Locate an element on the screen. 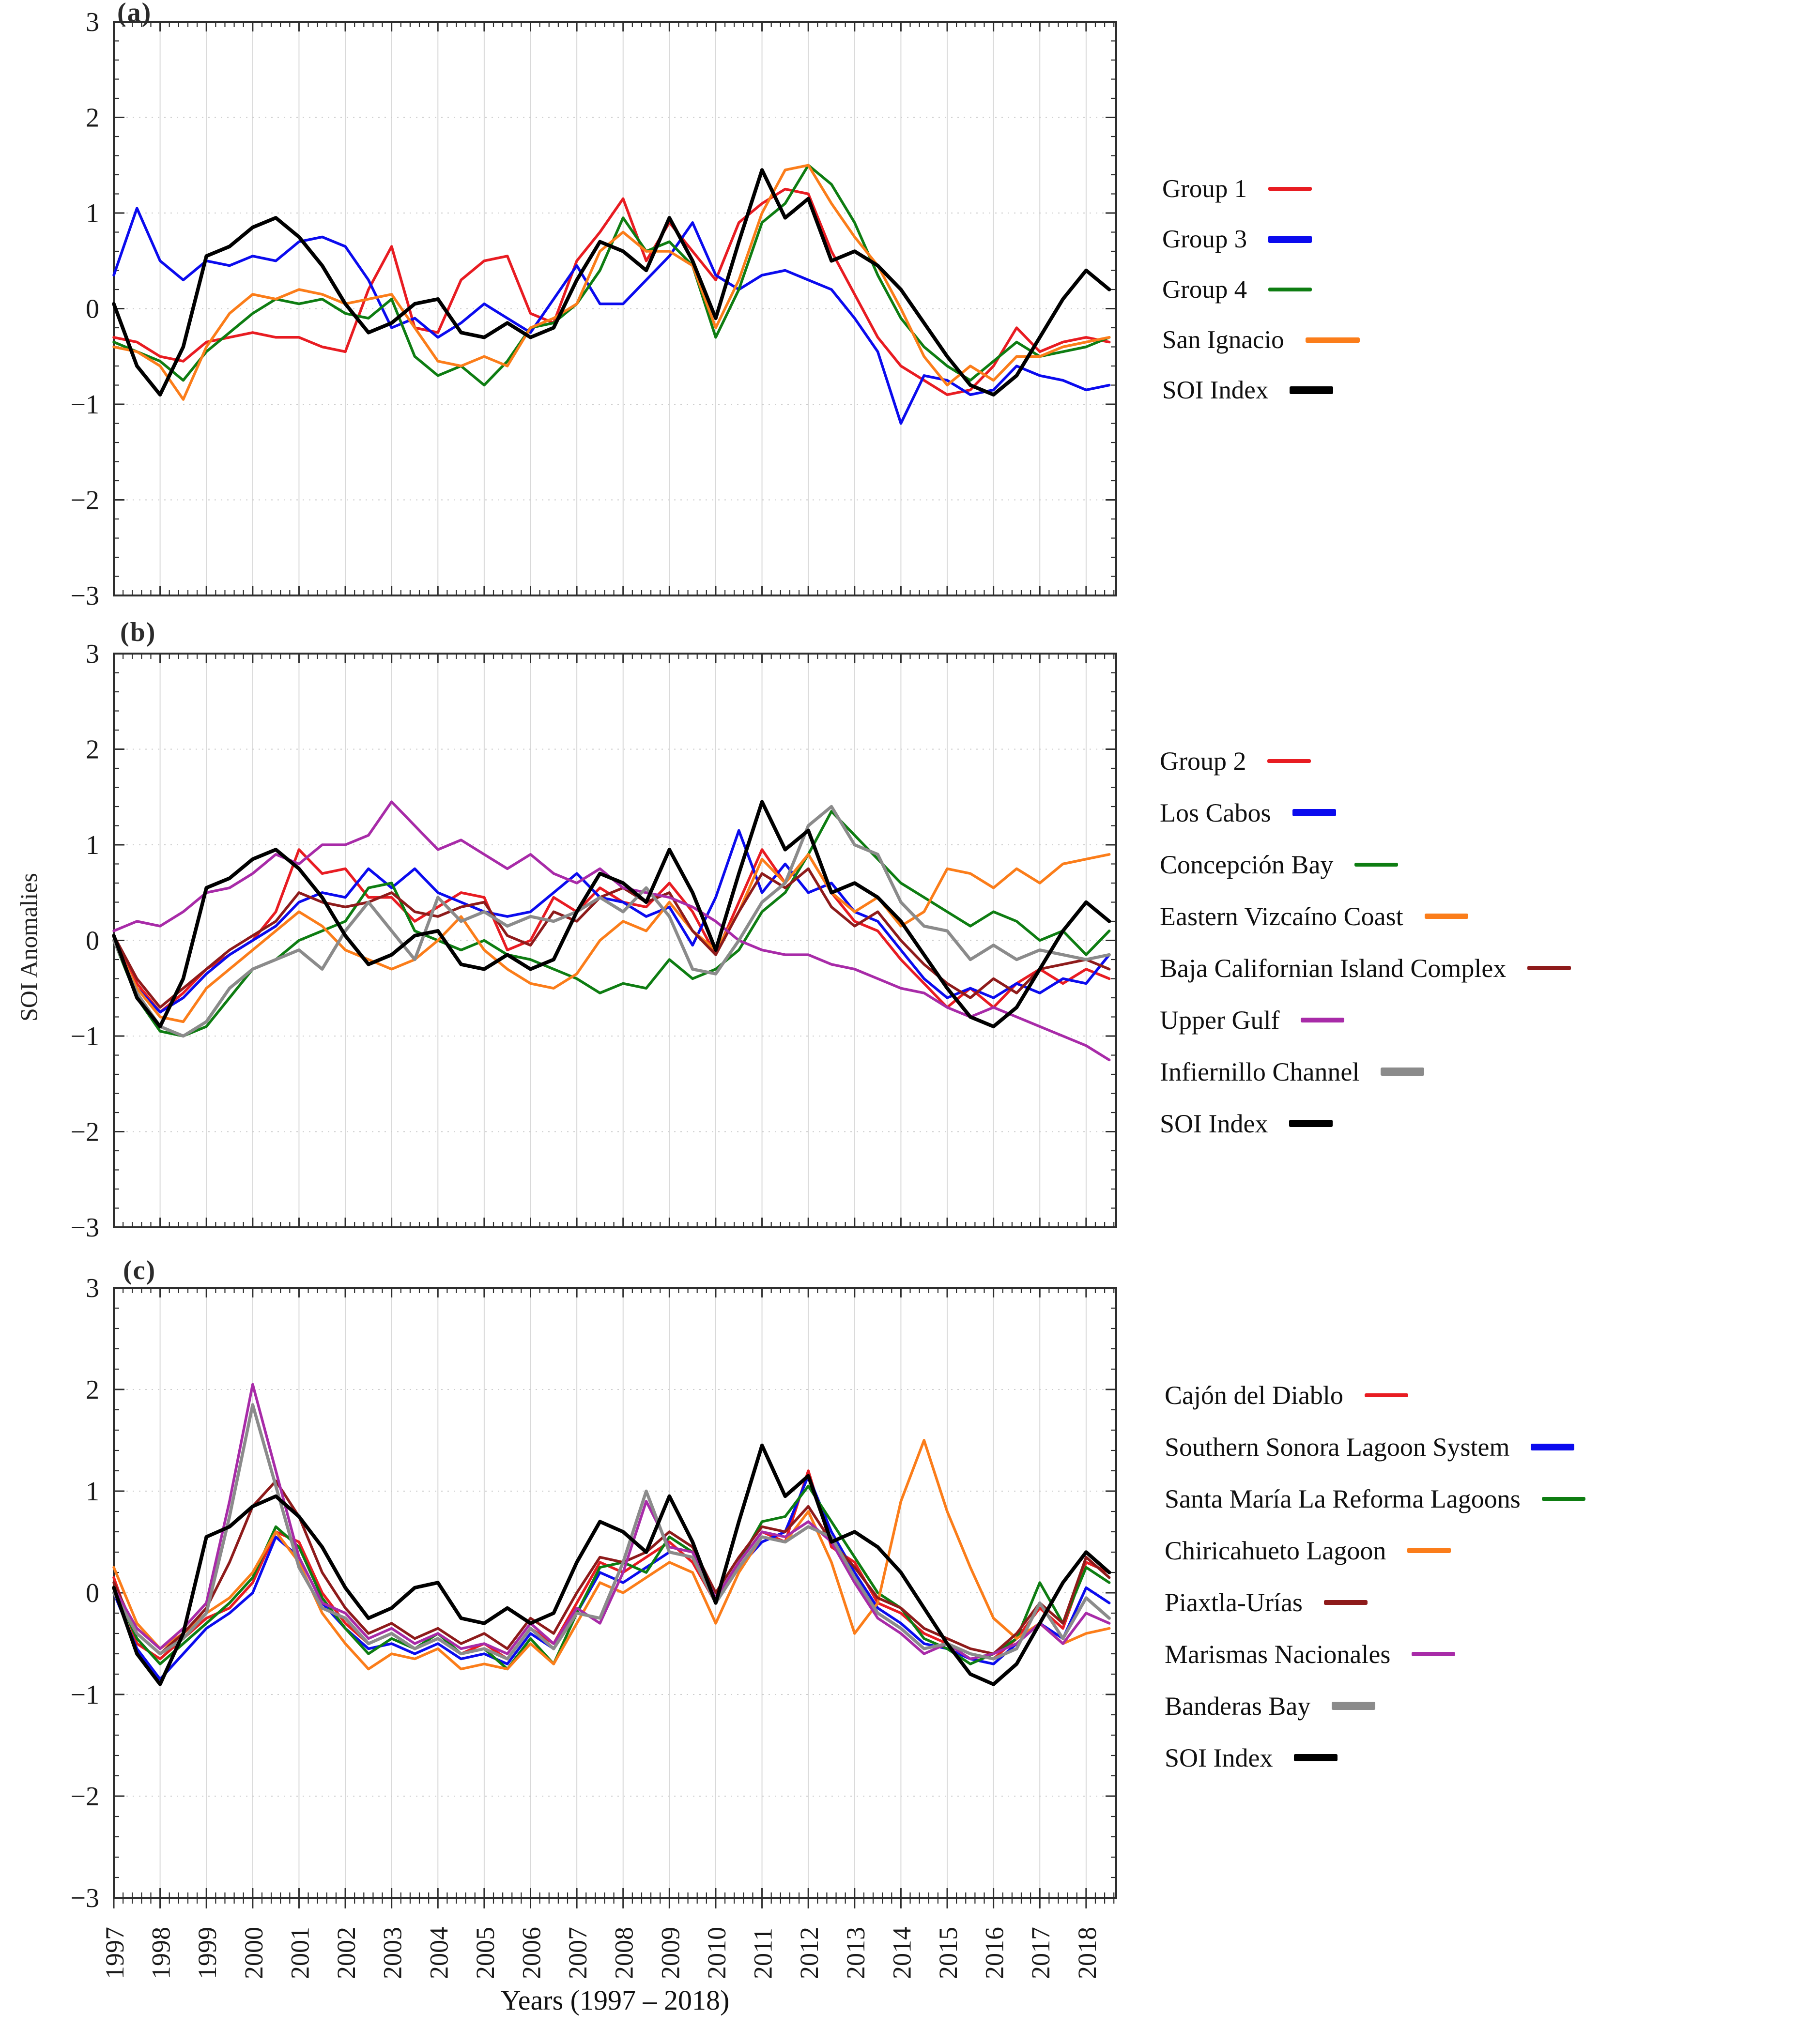 The width and height of the screenshot is (1799, 2044). legend-item: Los Cabos is located at coordinates (1365, 813).